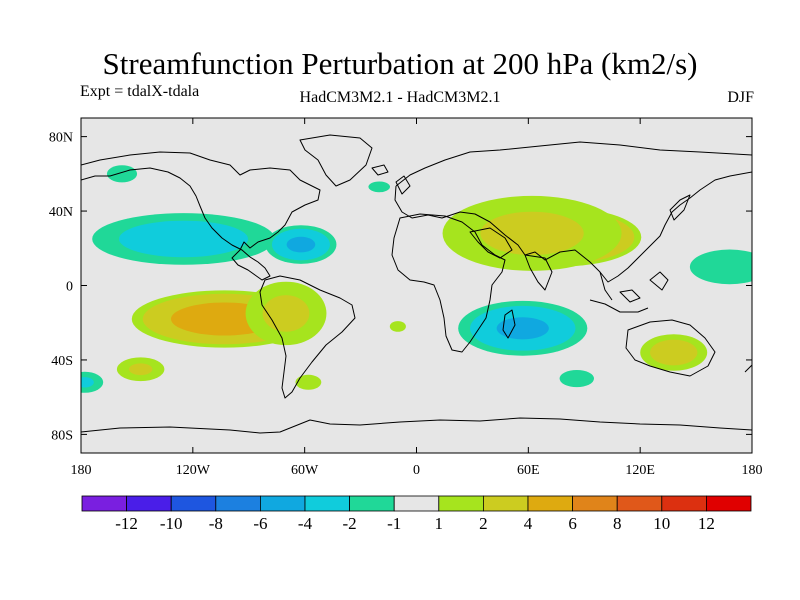 This screenshot has height=600, width=800. Describe the element at coordinates (69, 287) in the screenshot. I see `y-tick-label: 0` at that location.